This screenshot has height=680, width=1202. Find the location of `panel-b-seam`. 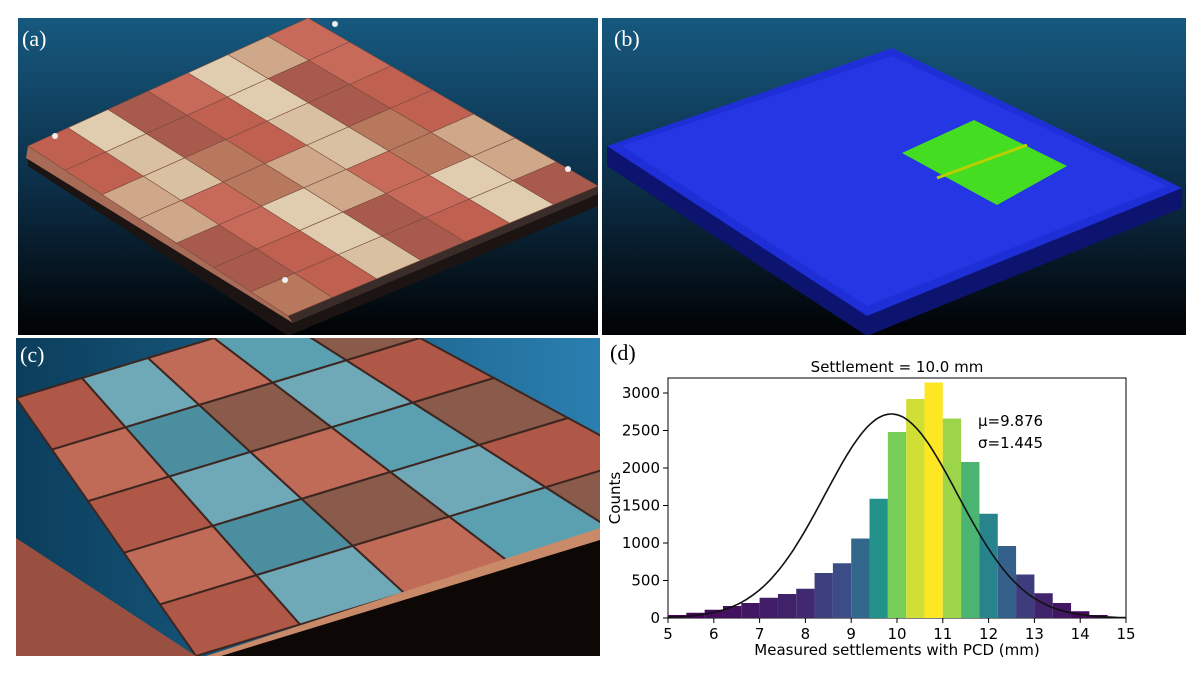

panel-b-seam is located at coordinates (982, 161).